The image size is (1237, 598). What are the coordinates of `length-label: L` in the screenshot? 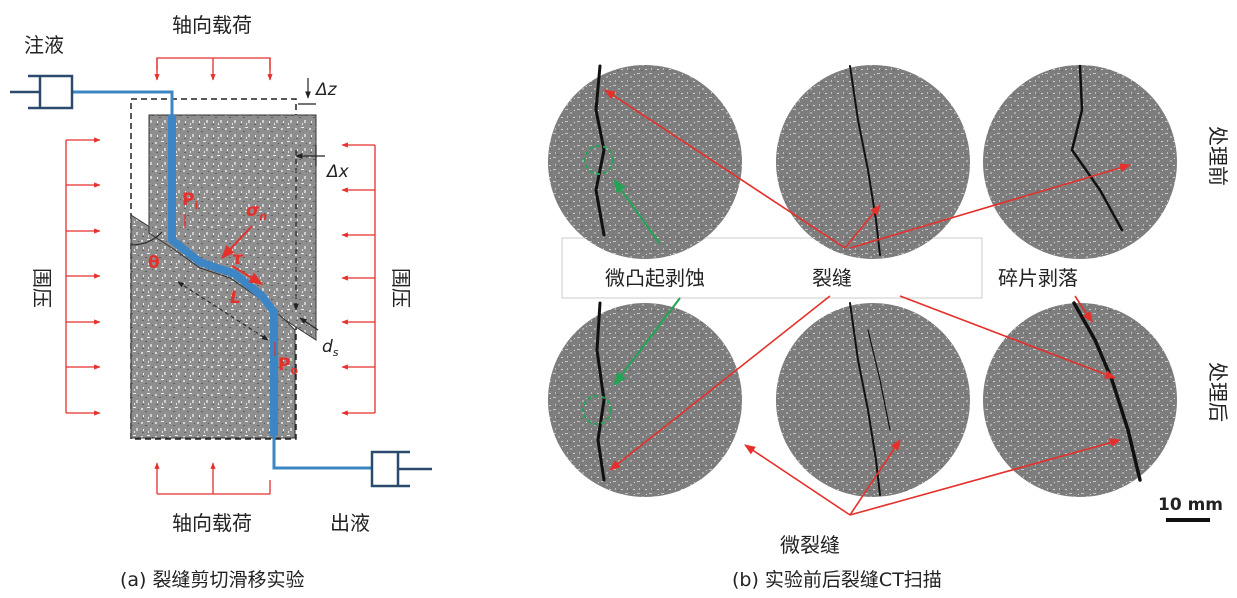 It's located at (235, 298).